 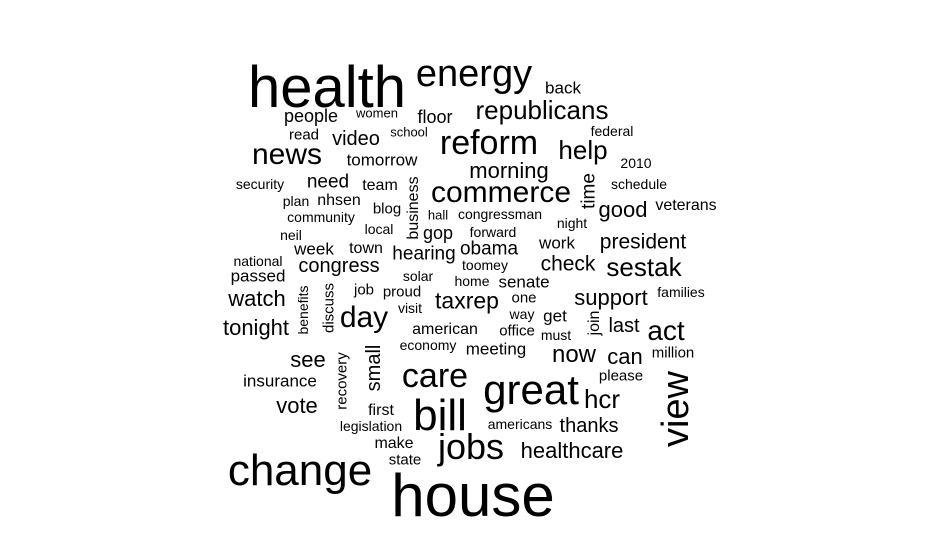 I want to click on word-vote: vote, so click(x=297, y=405).